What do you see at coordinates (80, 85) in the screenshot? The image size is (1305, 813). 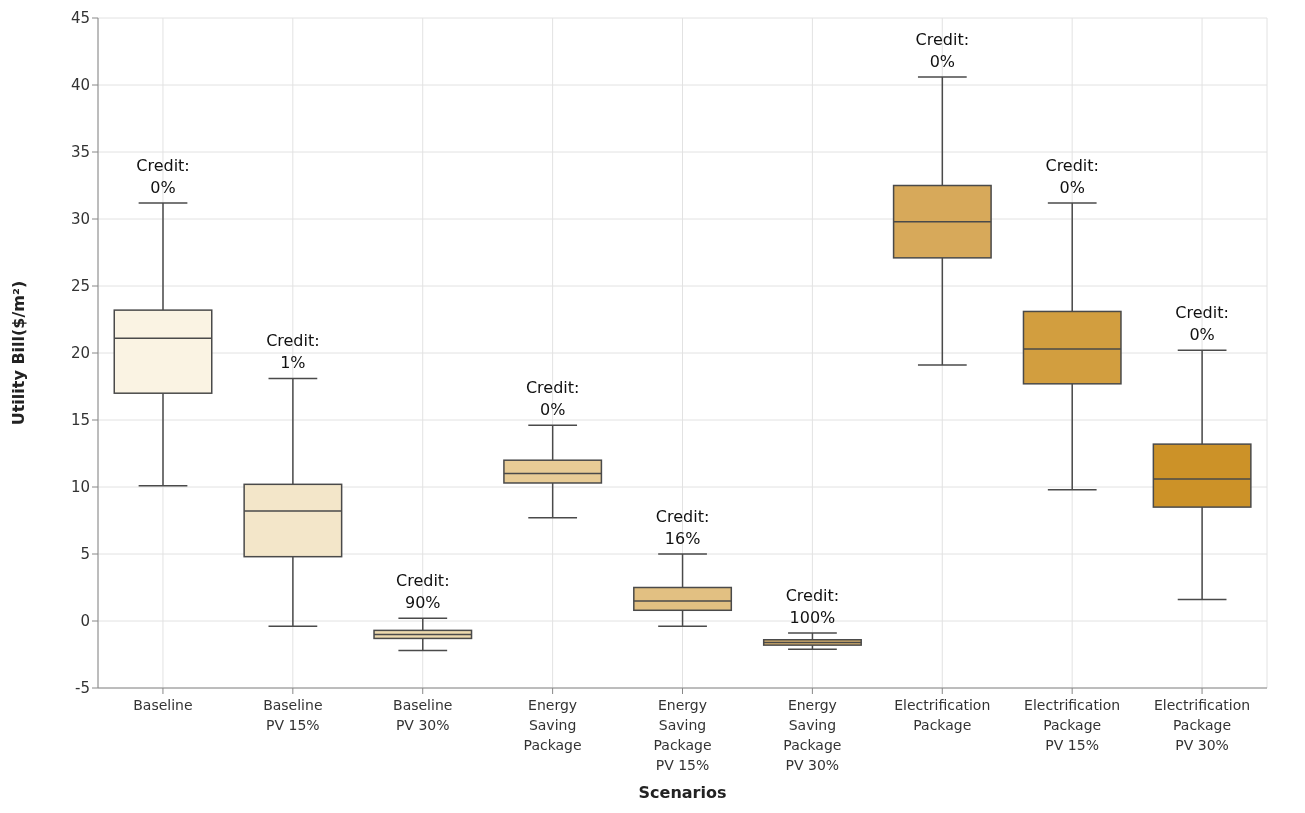 I see `y-tick-label: 40` at bounding box center [80, 85].